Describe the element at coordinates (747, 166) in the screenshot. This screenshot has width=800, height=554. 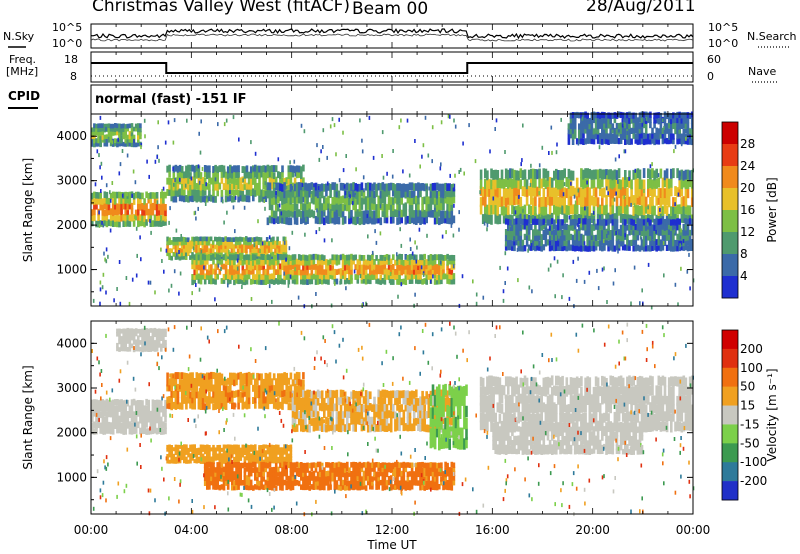
I see `colorbar-tick-label: 24` at that location.